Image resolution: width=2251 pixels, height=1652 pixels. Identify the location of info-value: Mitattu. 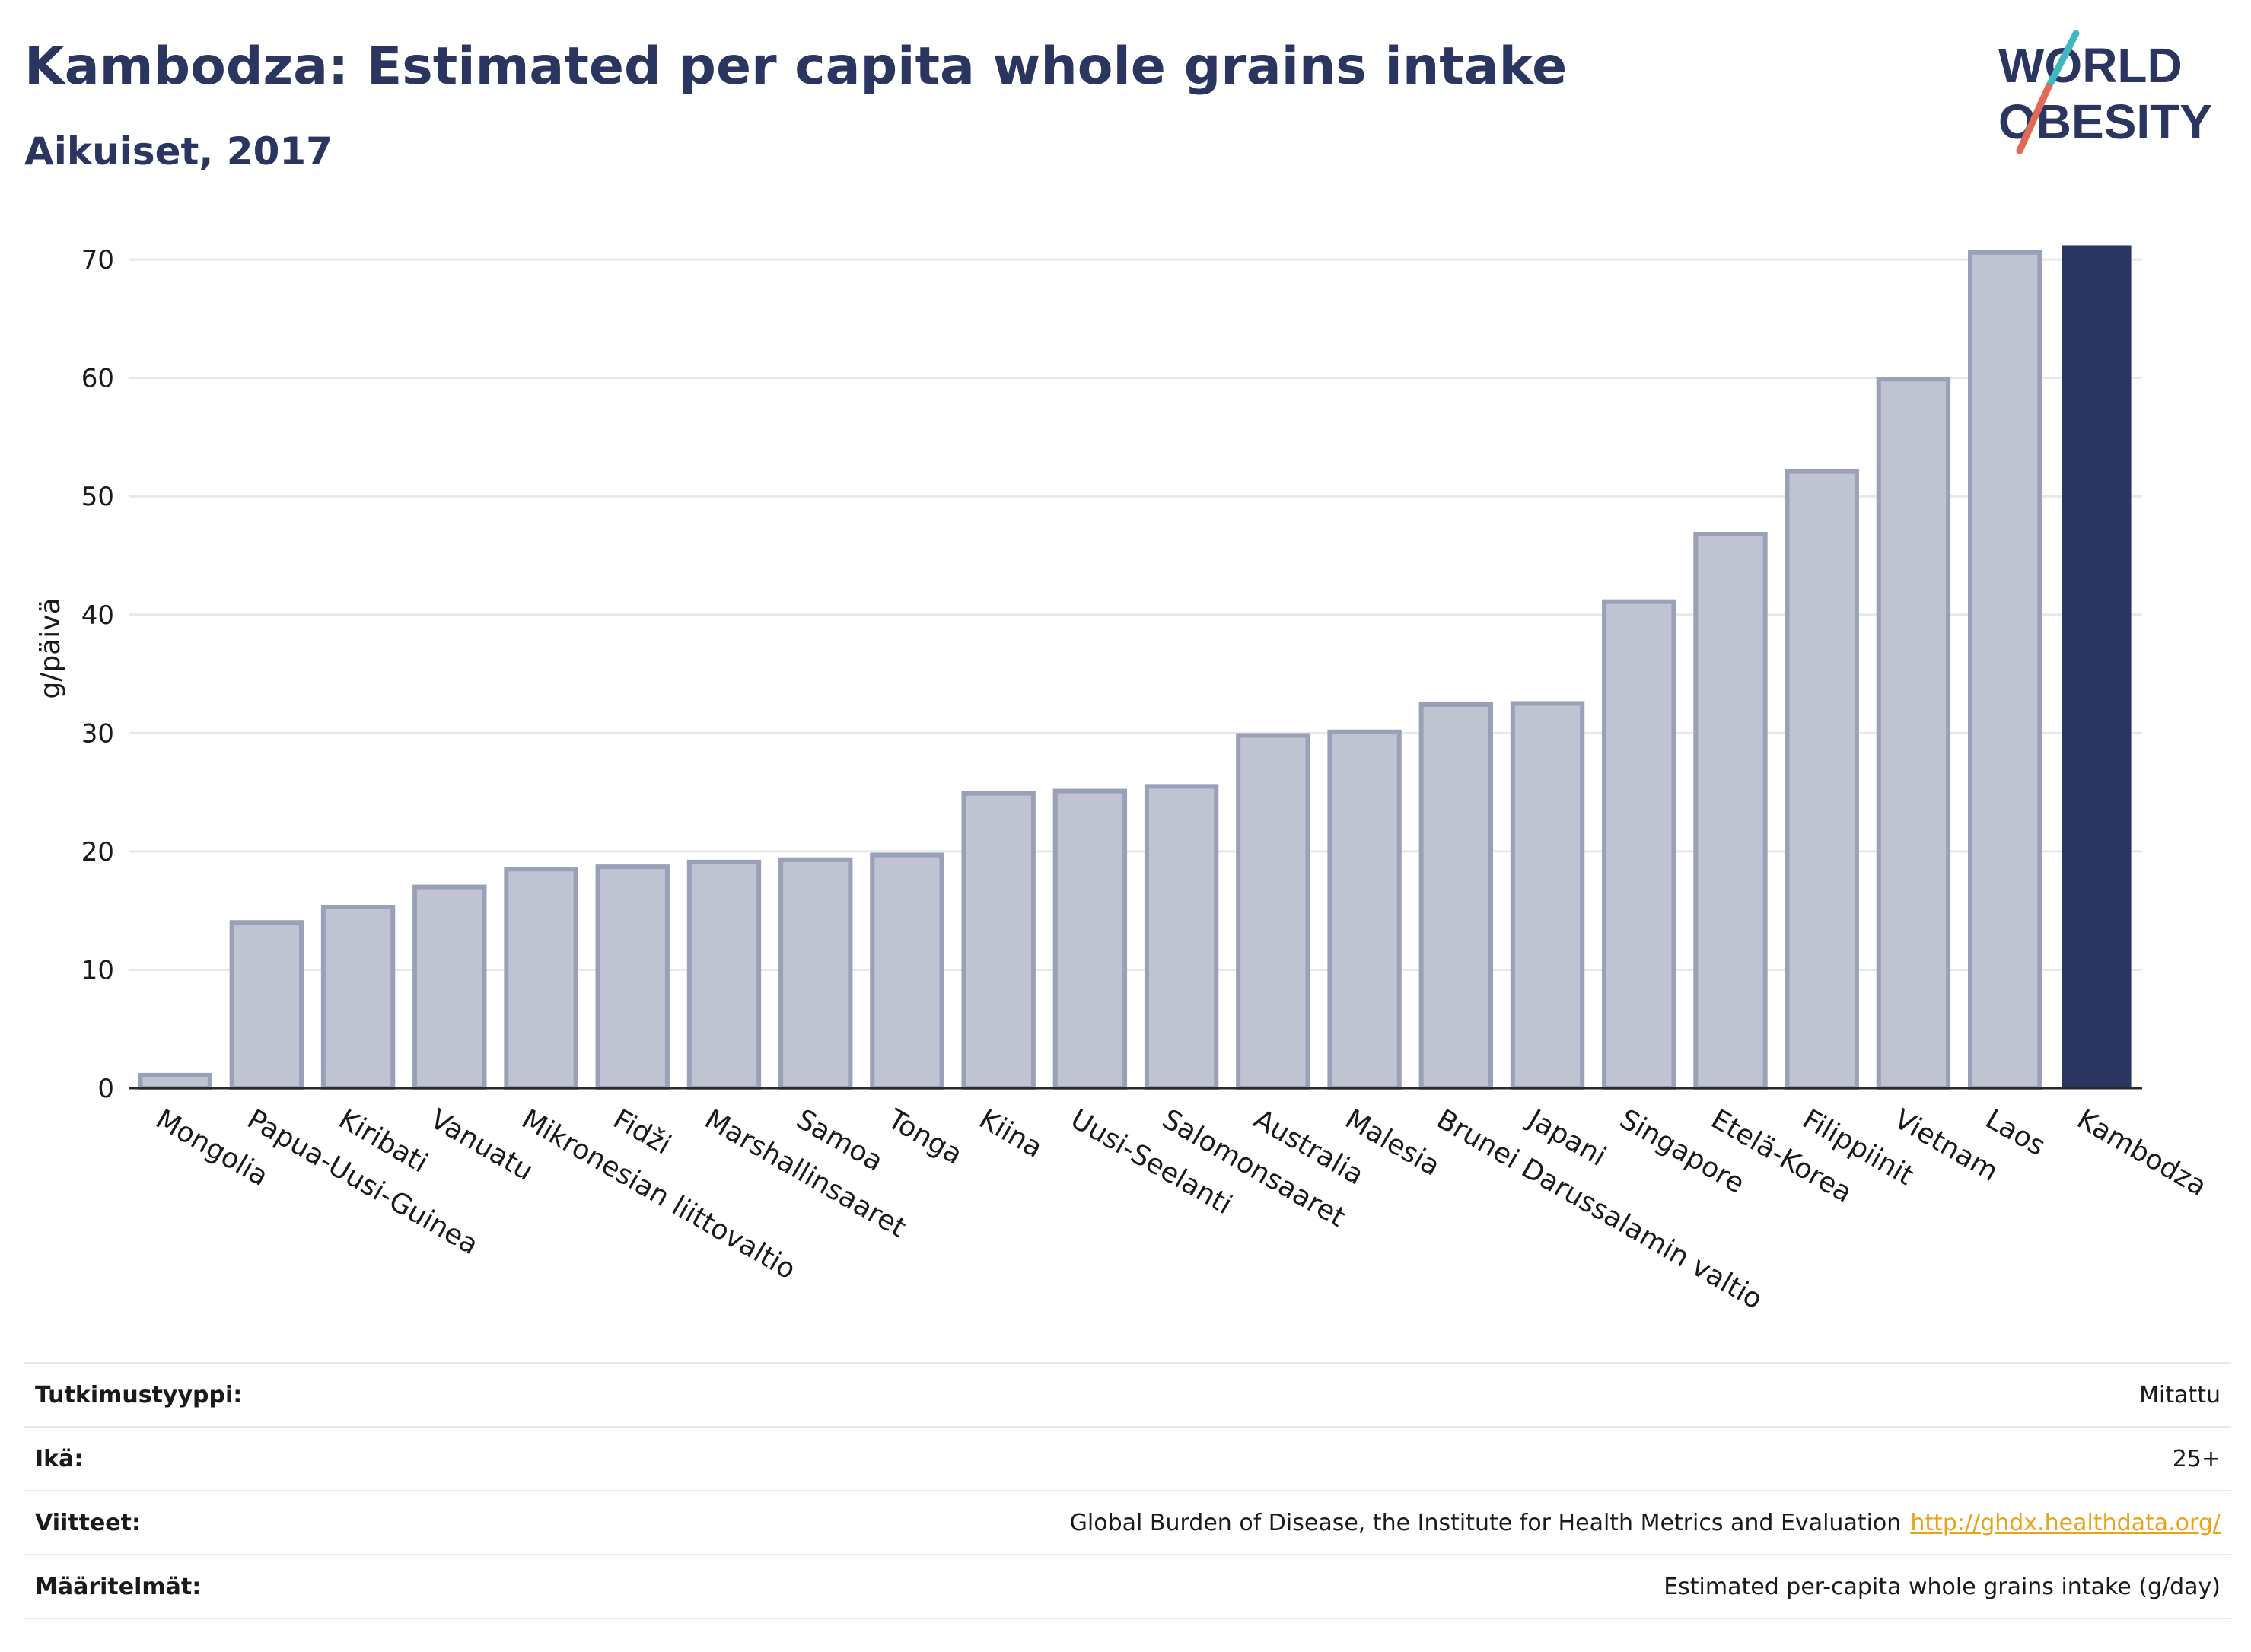
(2180, 1394).